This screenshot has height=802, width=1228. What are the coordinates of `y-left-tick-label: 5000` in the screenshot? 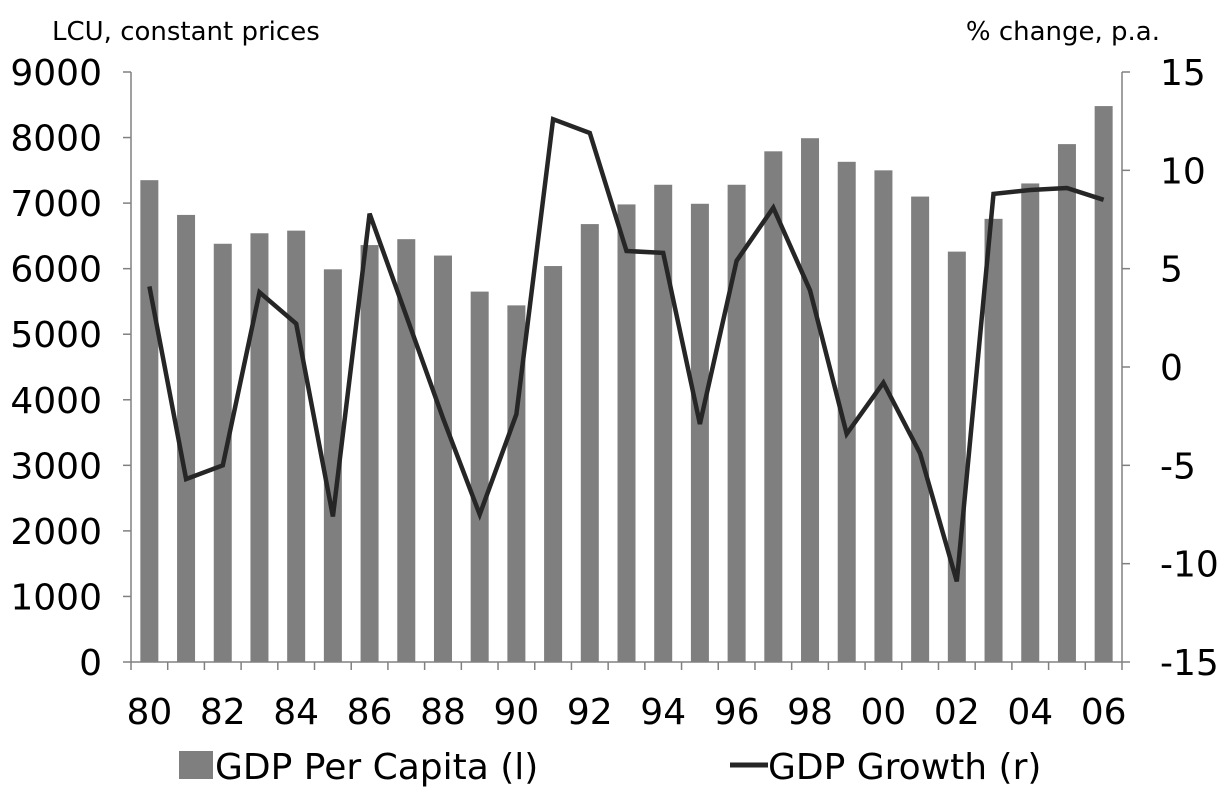 It's located at (56, 335).